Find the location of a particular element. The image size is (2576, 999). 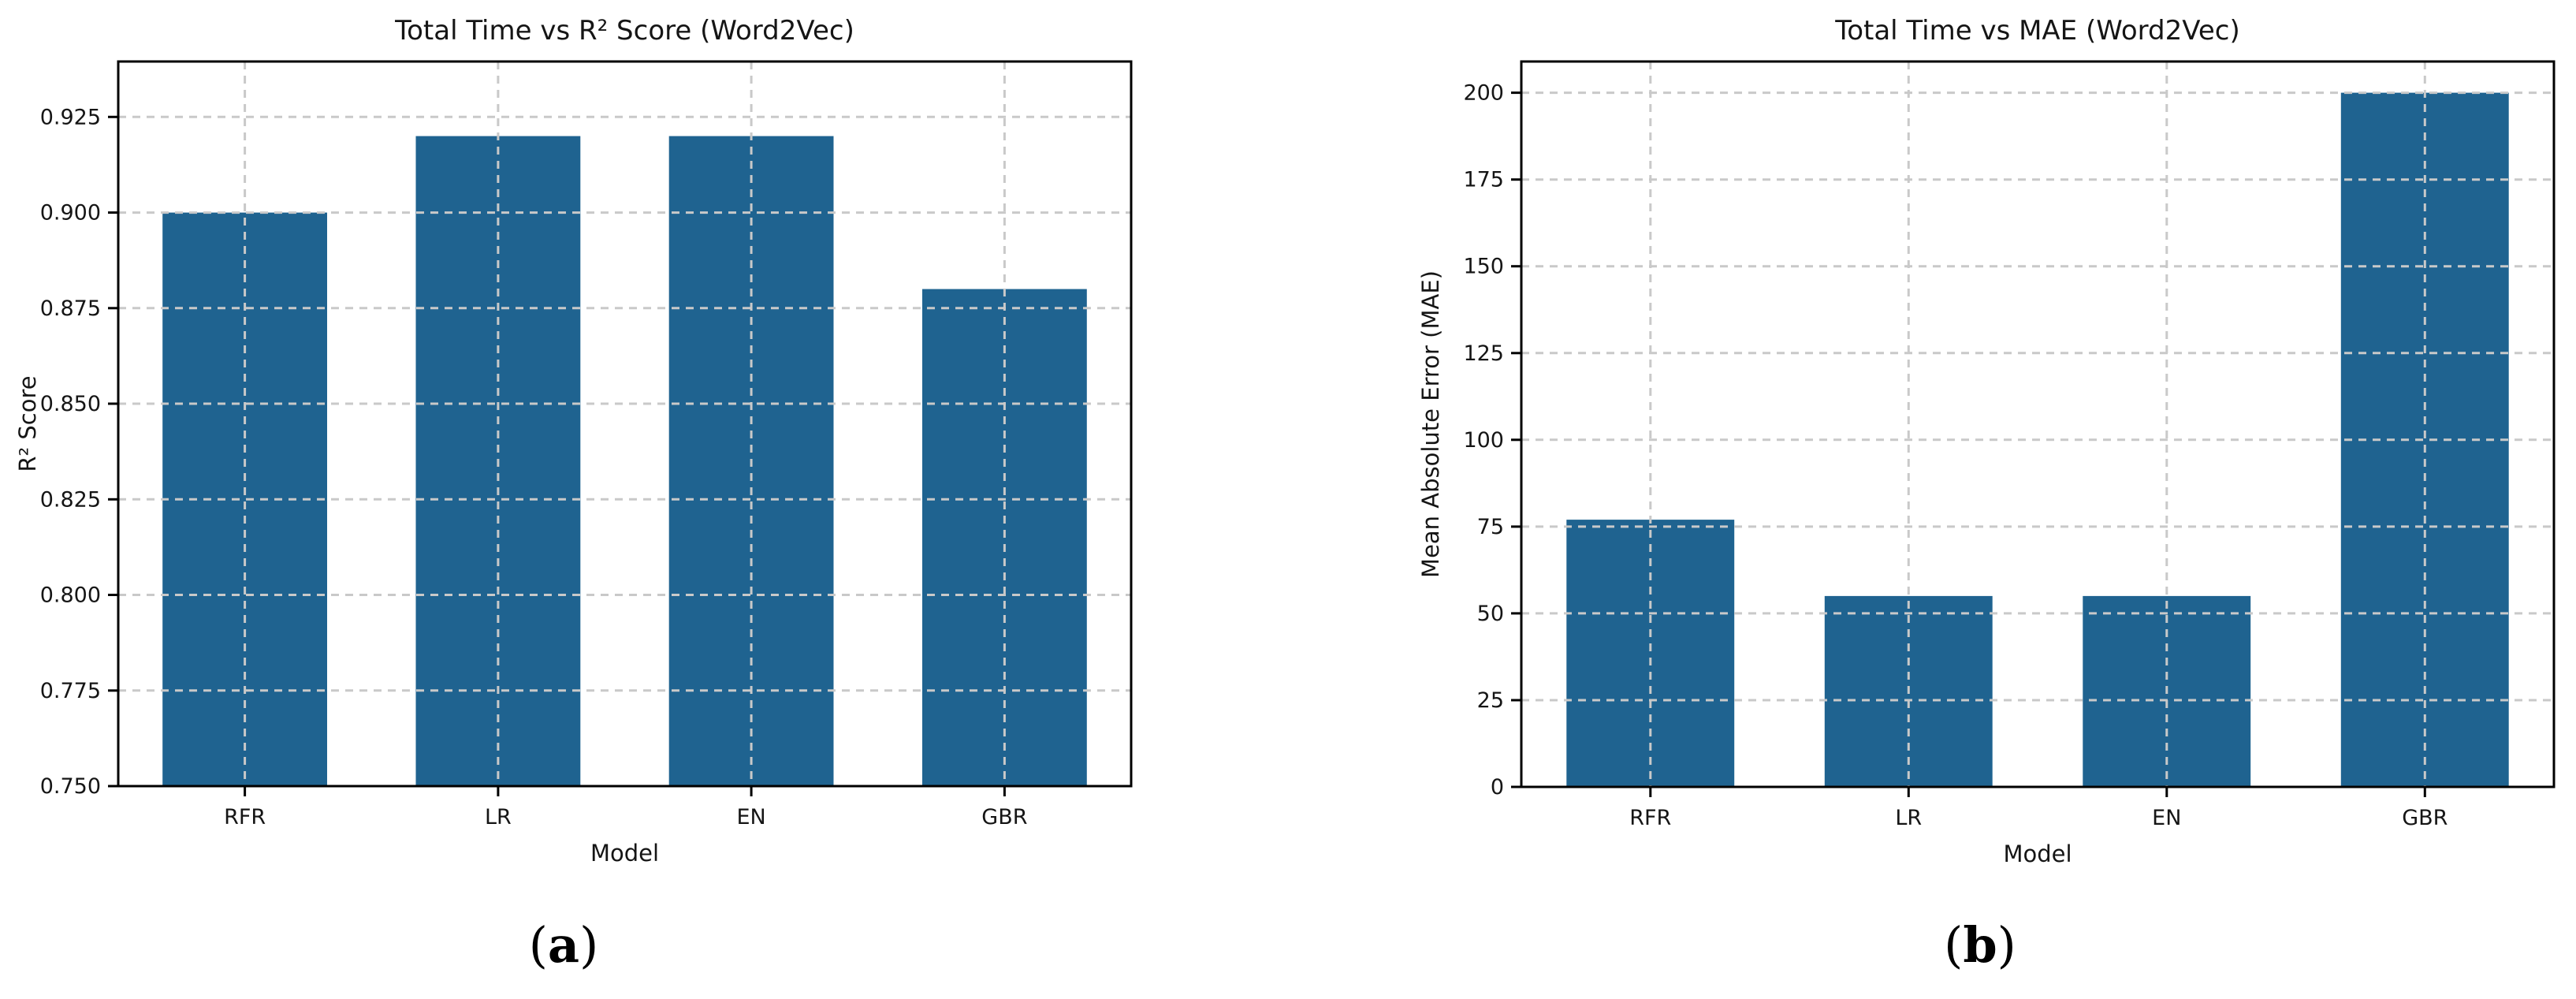

y-tick-label: 0.750 is located at coordinates (70, 786).